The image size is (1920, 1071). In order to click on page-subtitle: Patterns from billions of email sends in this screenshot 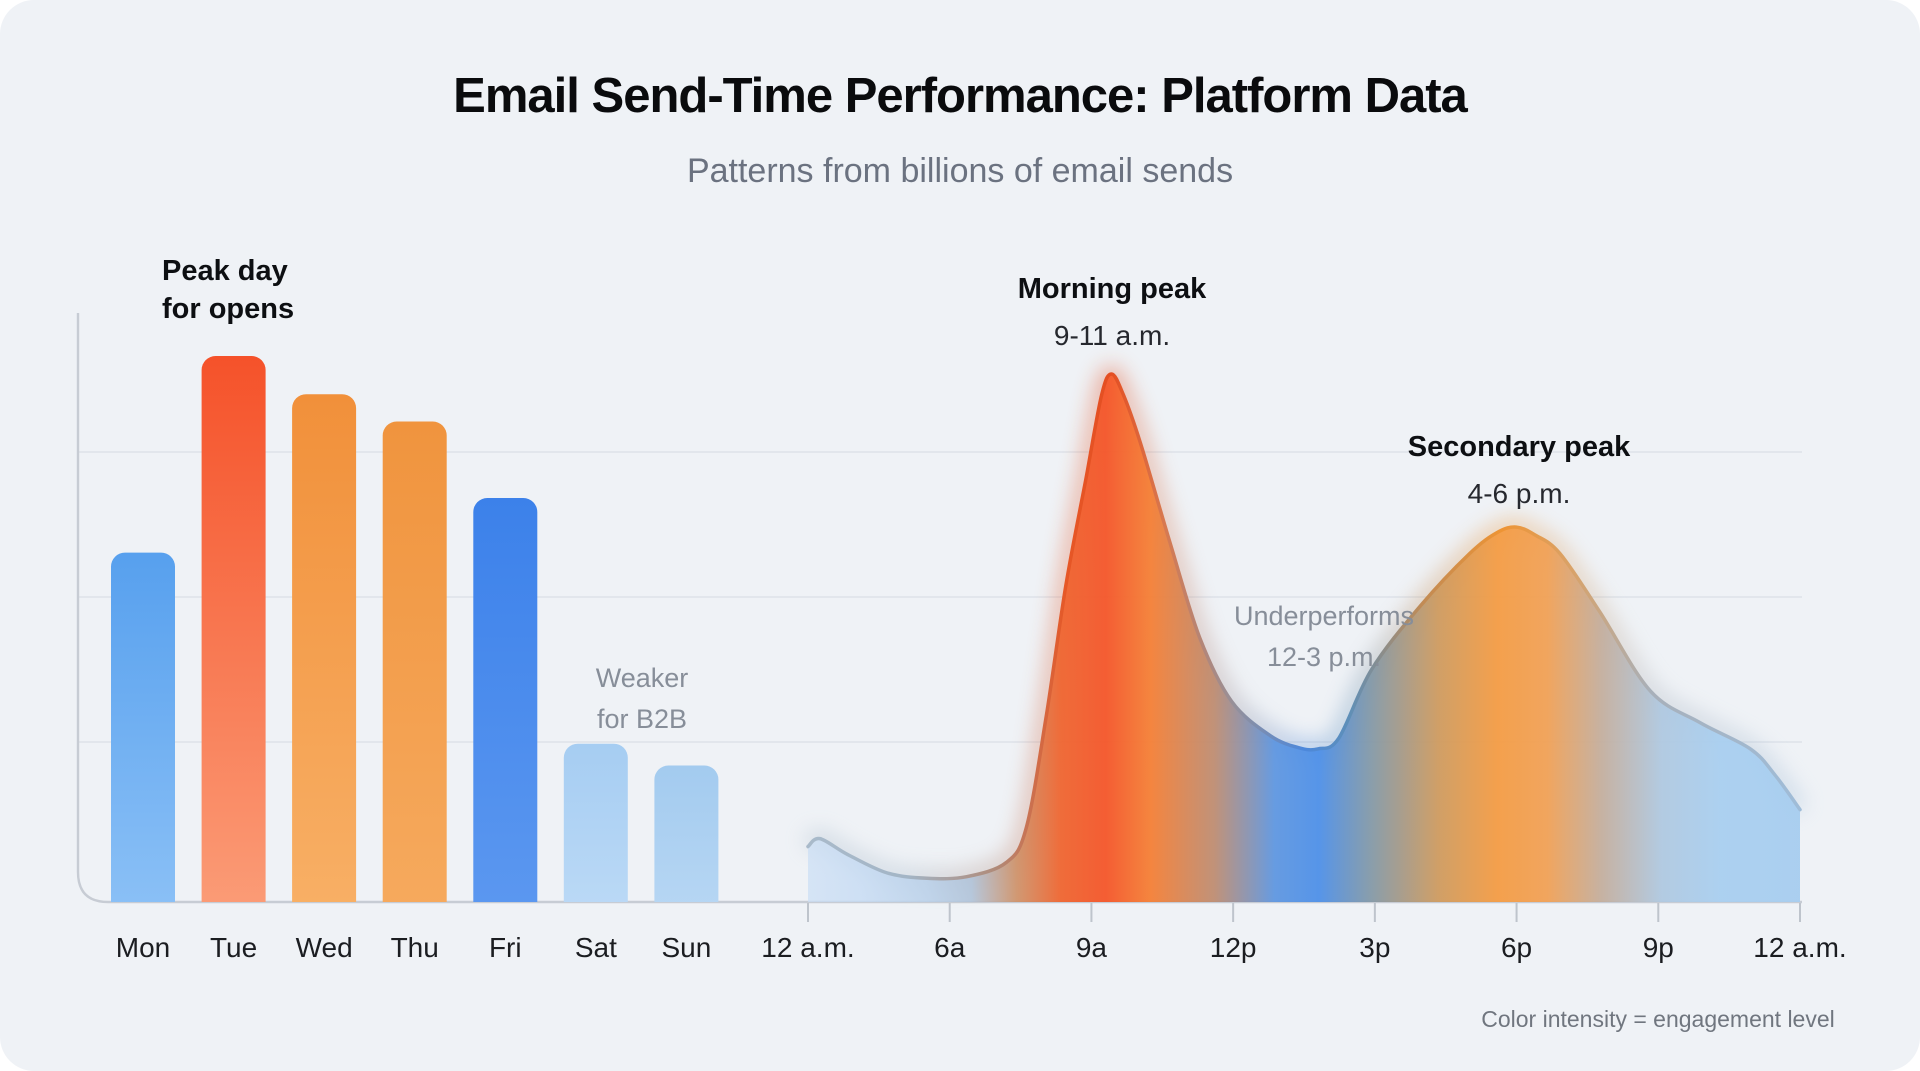, I will do `click(960, 171)`.